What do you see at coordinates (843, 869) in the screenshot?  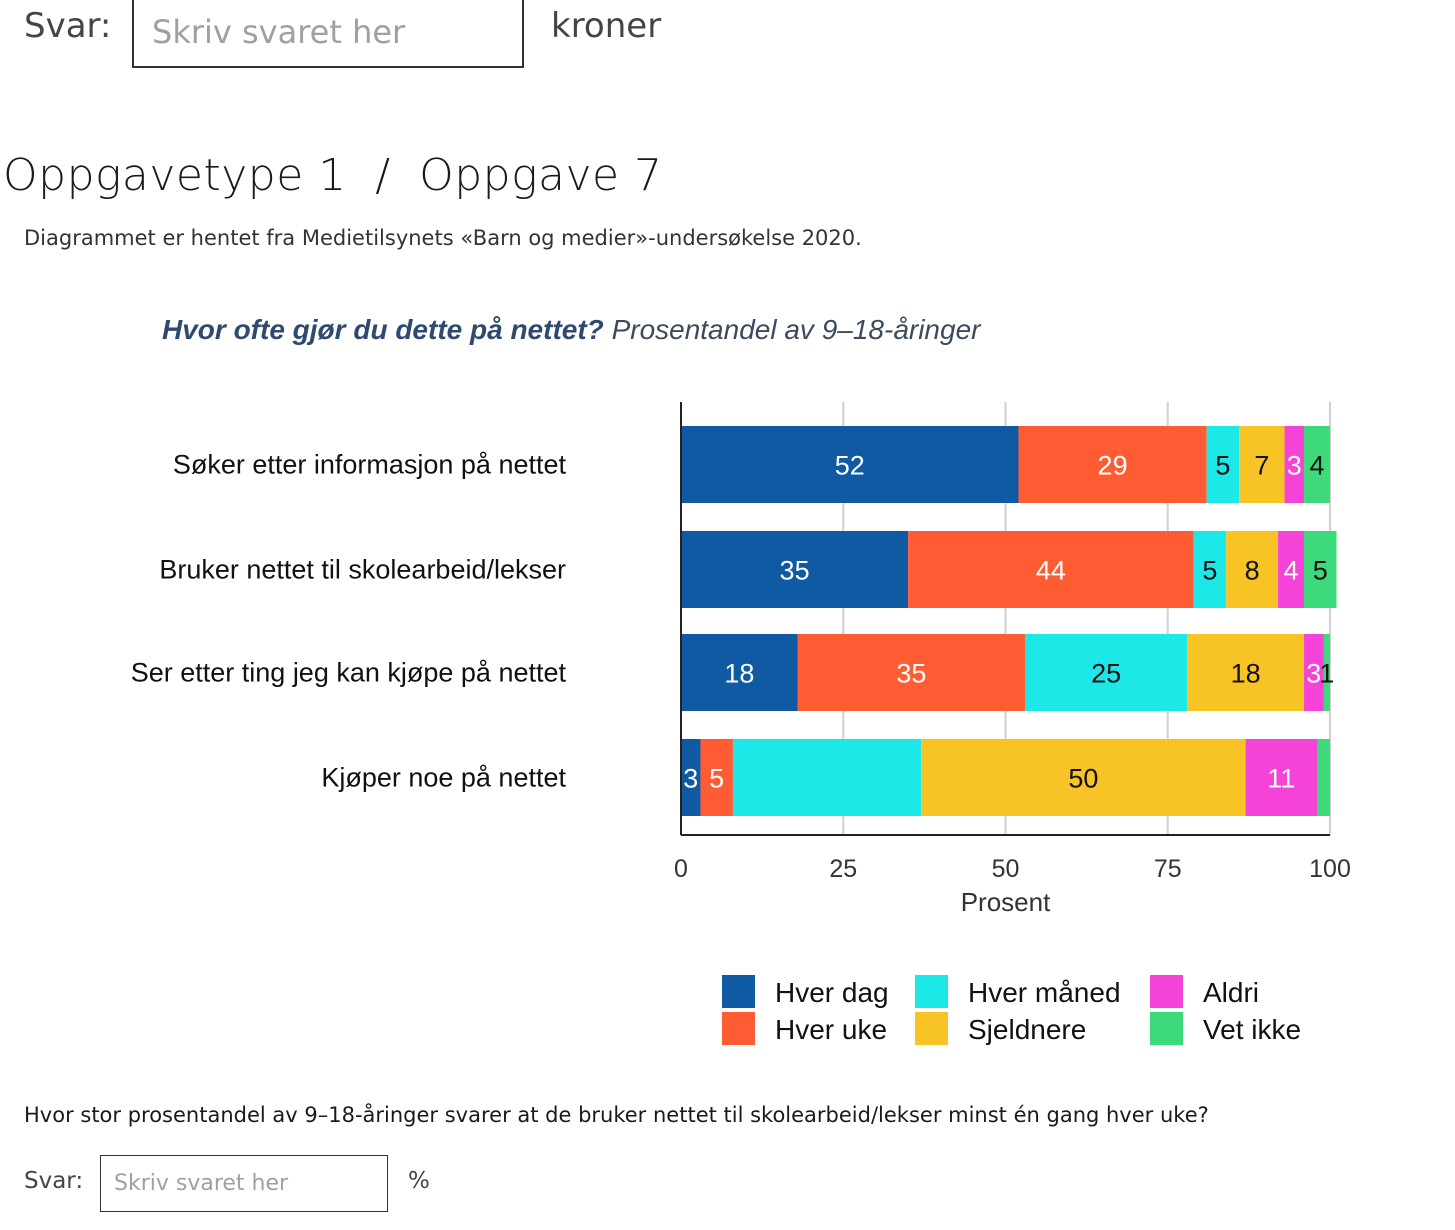 I see `x-tick-label: 25` at bounding box center [843, 869].